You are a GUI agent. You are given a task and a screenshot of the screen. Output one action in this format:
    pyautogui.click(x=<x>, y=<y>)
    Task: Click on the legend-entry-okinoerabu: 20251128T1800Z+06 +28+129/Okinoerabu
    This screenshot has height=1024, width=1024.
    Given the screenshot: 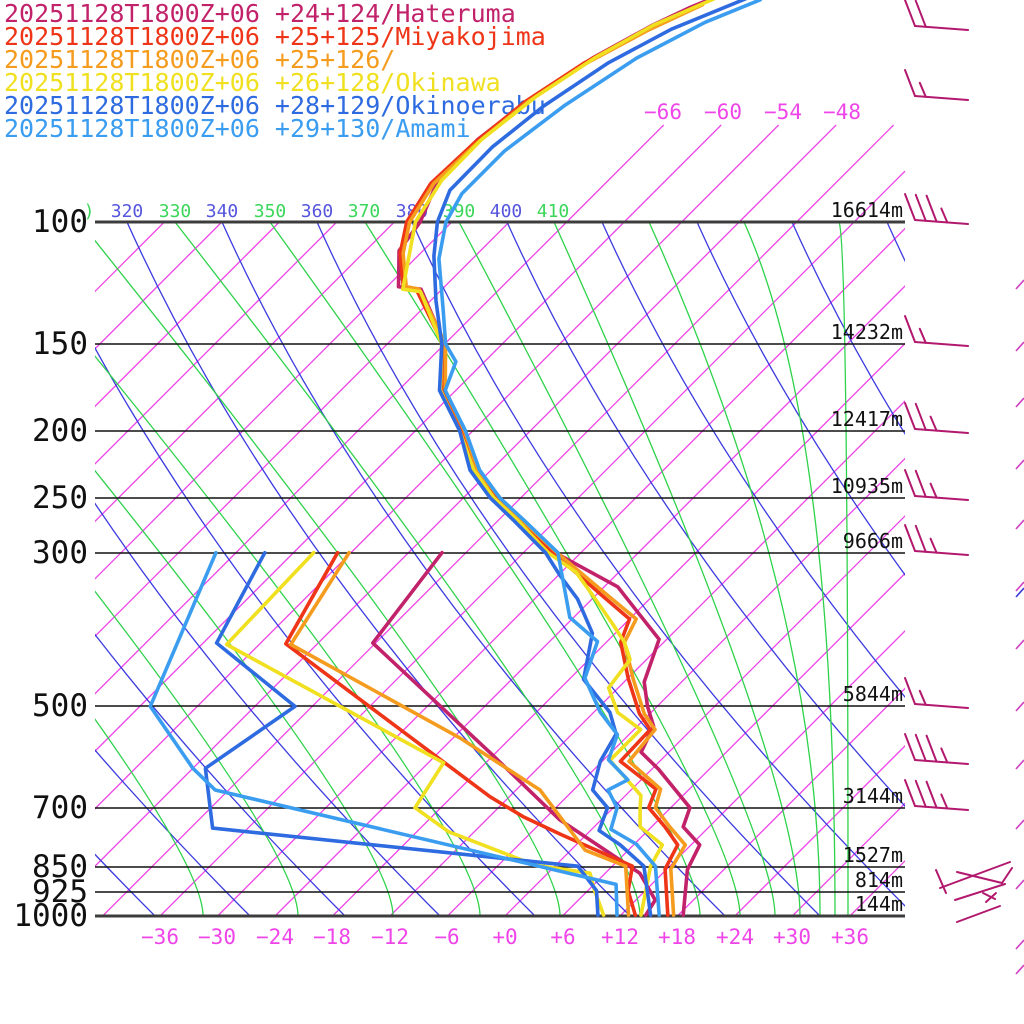 What is the action you would take?
    pyautogui.click(x=275, y=105)
    